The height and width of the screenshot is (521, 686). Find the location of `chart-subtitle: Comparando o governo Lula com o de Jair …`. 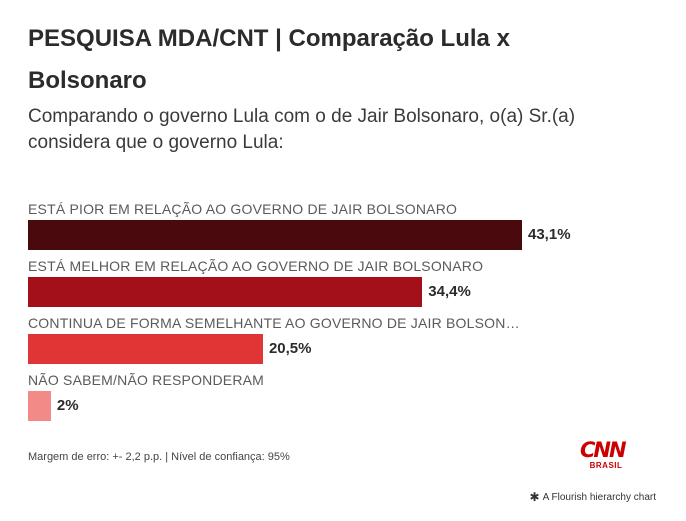

chart-subtitle: Comparando o governo Lula com o de Jair … is located at coordinates (302, 129).